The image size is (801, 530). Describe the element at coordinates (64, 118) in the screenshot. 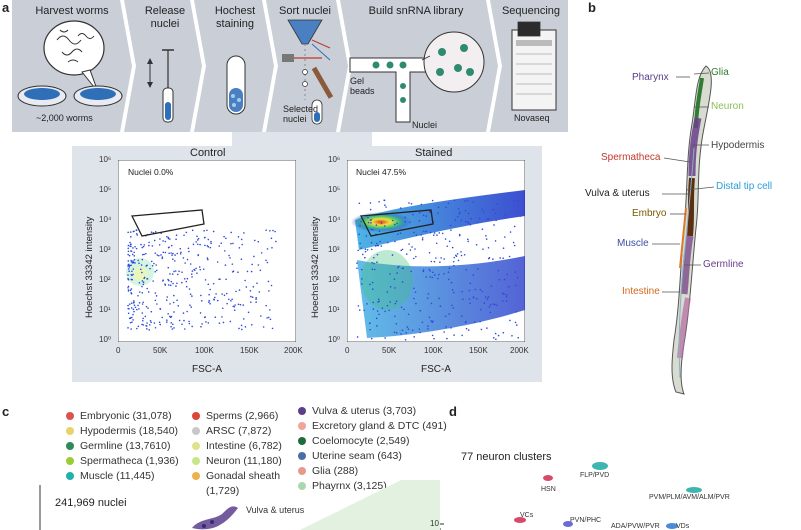

I see `worms-count-label: ~2,000 worms` at that location.